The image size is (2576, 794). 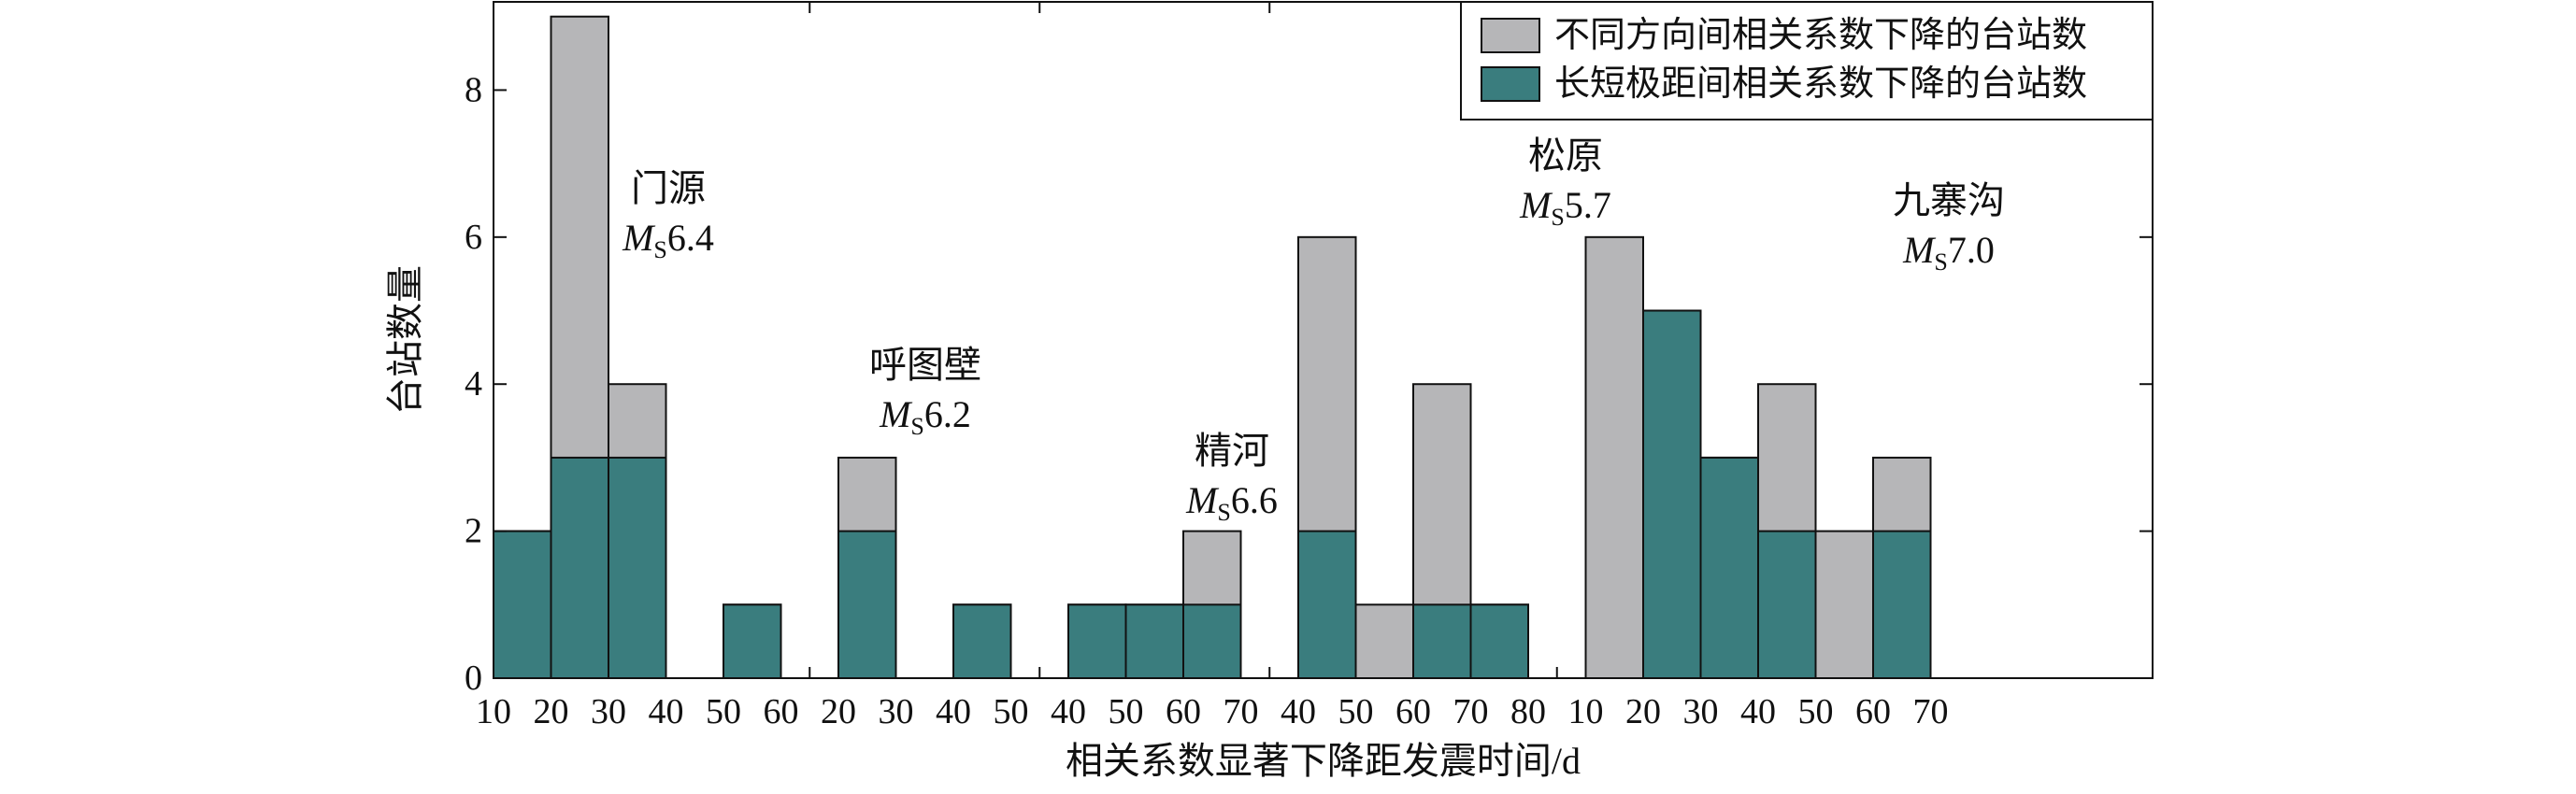 I want to click on y-tick-label: 0, so click(x=473, y=678).